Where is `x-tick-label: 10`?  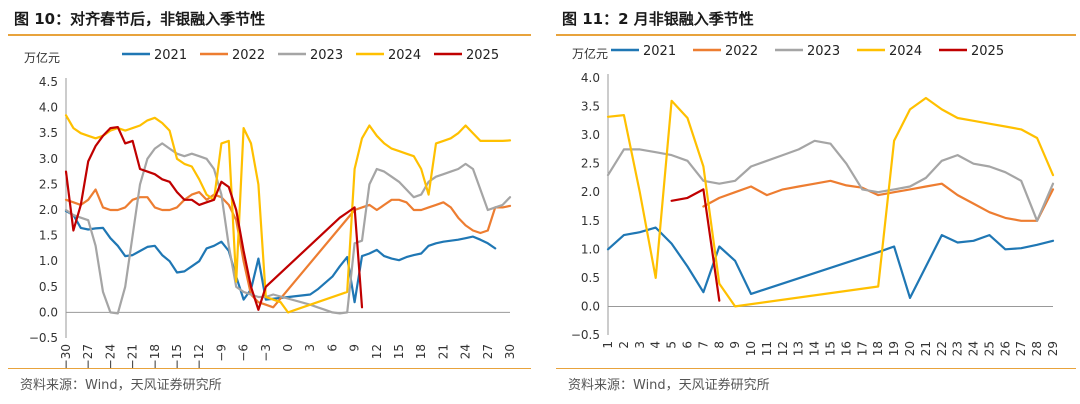
x-tick-label: 10 is located at coordinates (751, 348).